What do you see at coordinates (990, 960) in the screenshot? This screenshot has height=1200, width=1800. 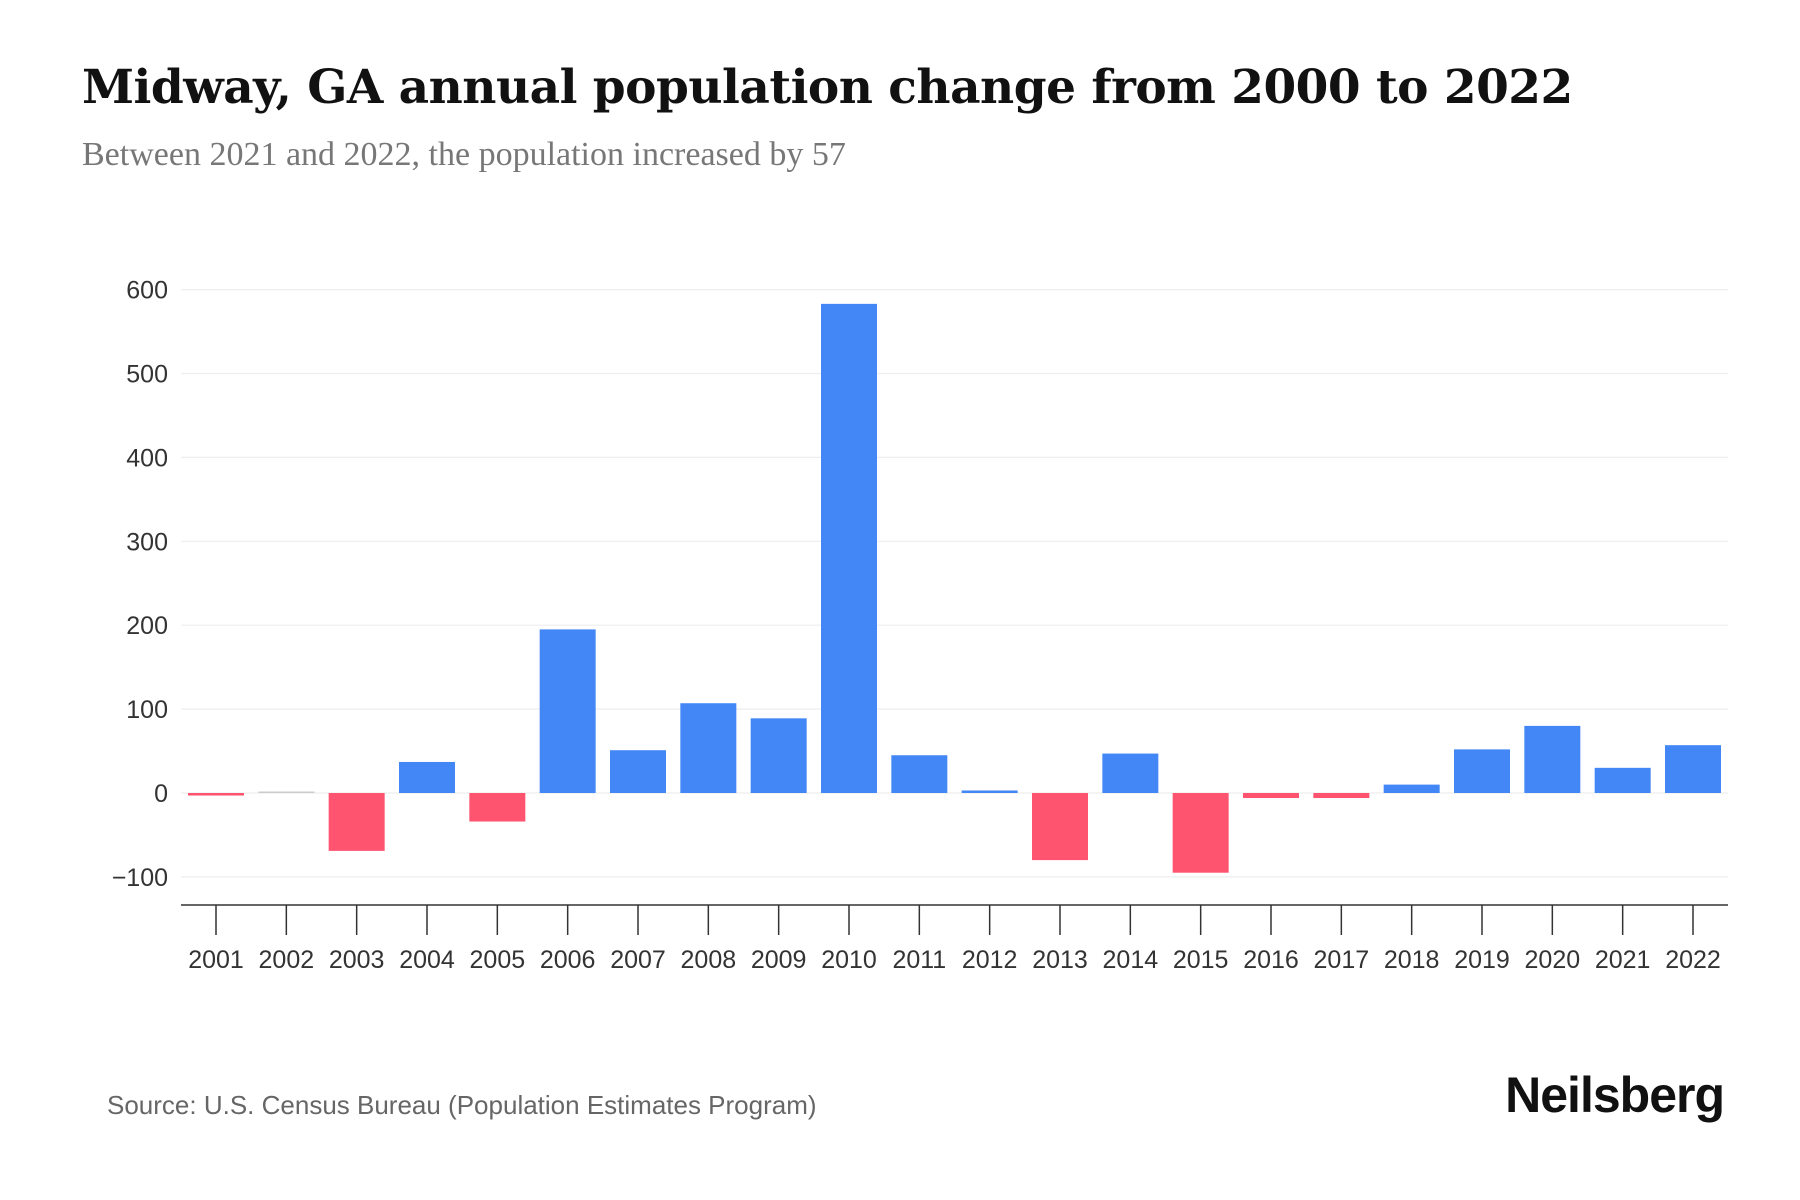 I see `x-tick-label: 2012` at bounding box center [990, 960].